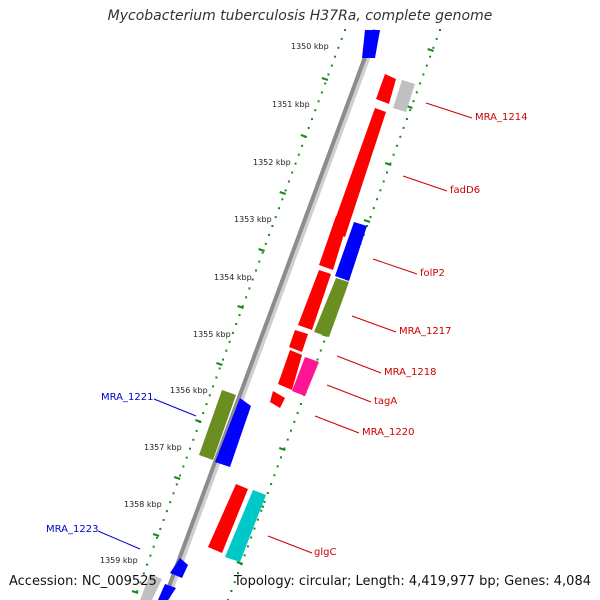 The height and width of the screenshot is (600, 600). Describe the element at coordinates (291, 104) in the screenshot. I see `kbp-label-1351: 1351 kbp` at that location.